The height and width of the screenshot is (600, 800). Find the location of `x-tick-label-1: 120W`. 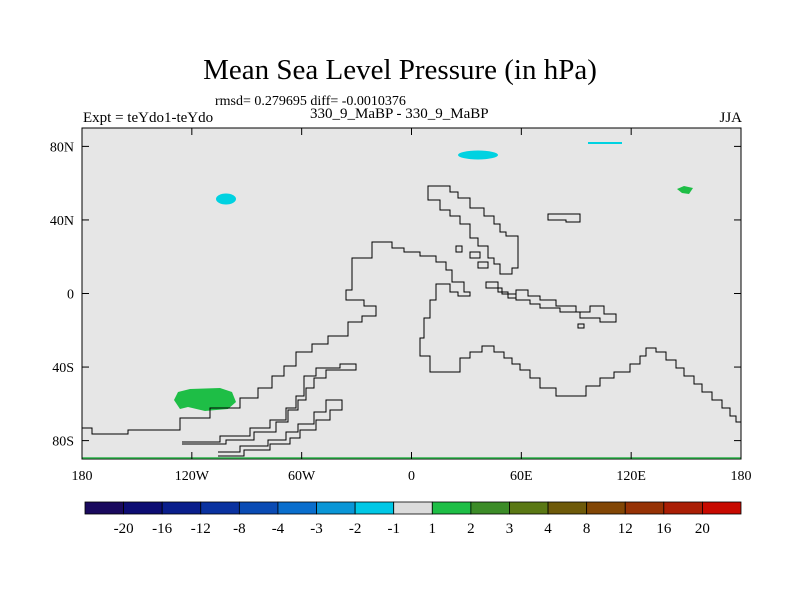

x-tick-label-1: 120W is located at coordinates (192, 476).